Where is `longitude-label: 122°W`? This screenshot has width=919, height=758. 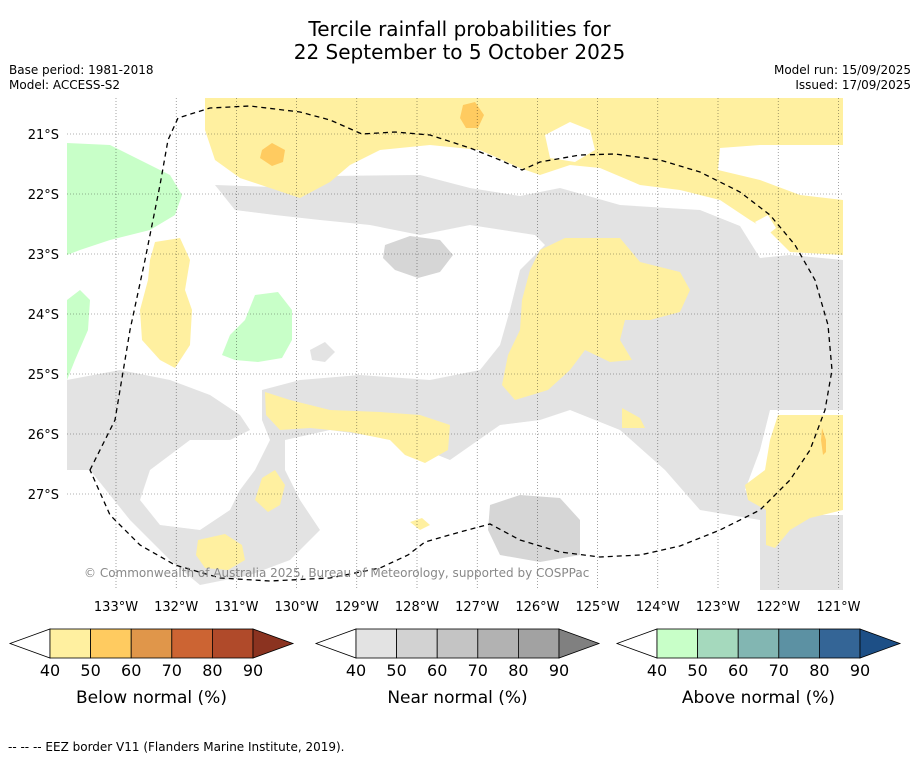 longitude-label: 122°W is located at coordinates (778, 607).